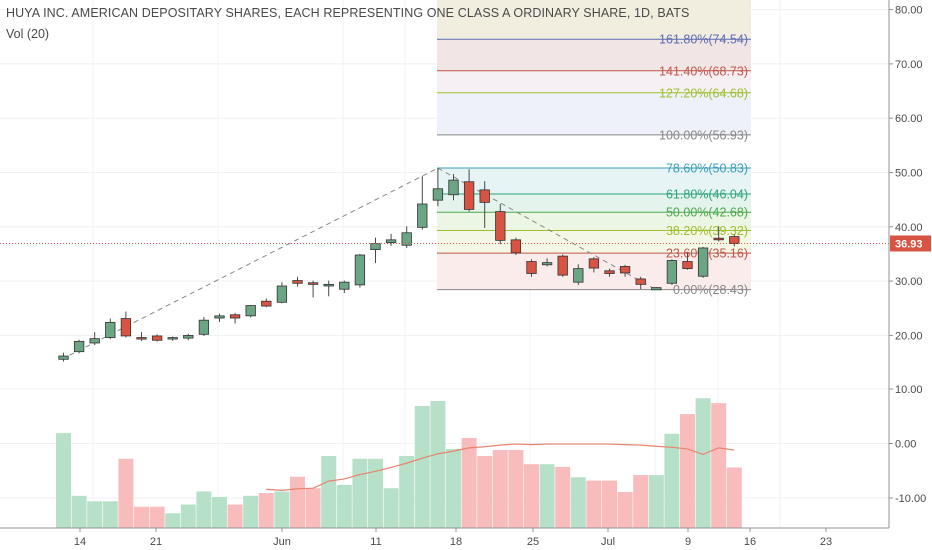 The width and height of the screenshot is (932, 550). What do you see at coordinates (500, 467) in the screenshot?
I see `volume-moving-average` at bounding box center [500, 467].